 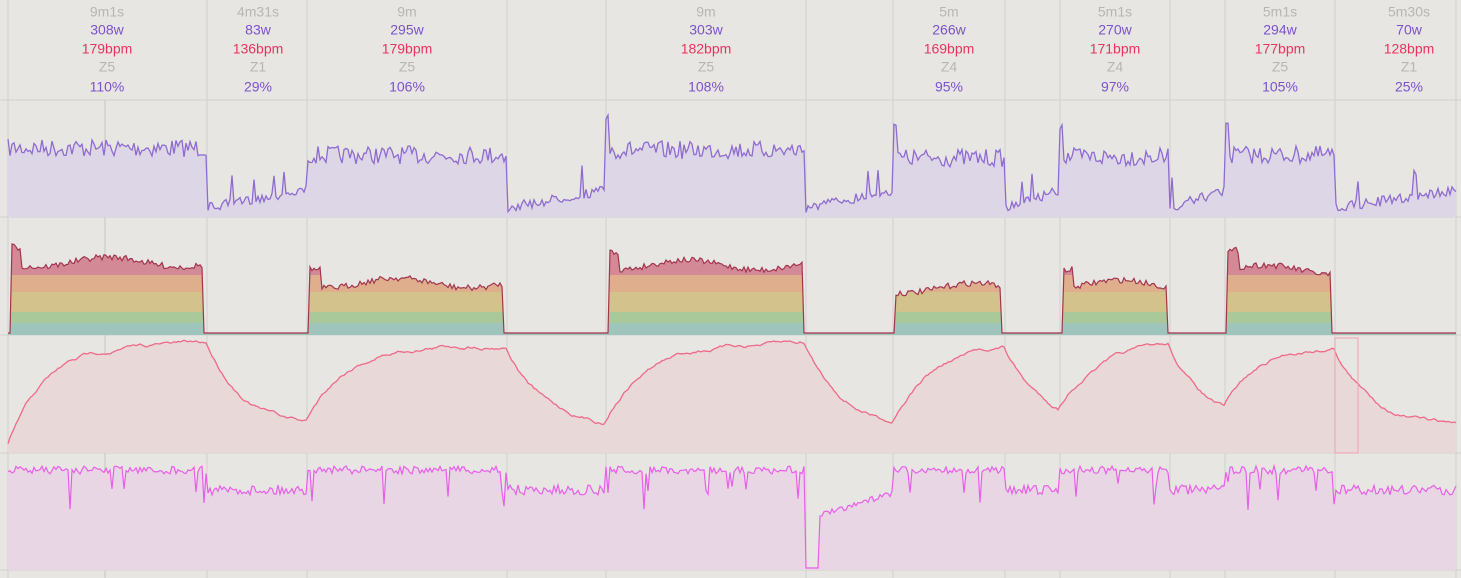 I want to click on interval-power: 308w, so click(x=107, y=30).